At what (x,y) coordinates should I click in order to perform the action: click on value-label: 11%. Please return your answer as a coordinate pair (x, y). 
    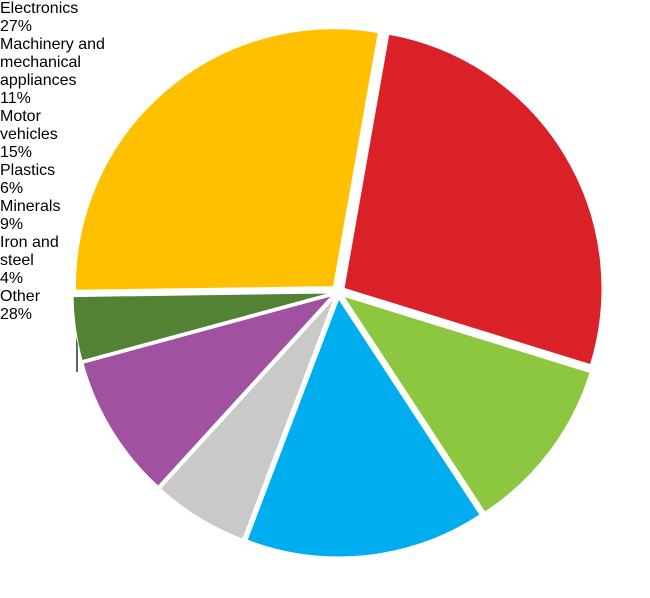
    Looking at the image, I should click on (15, 98).